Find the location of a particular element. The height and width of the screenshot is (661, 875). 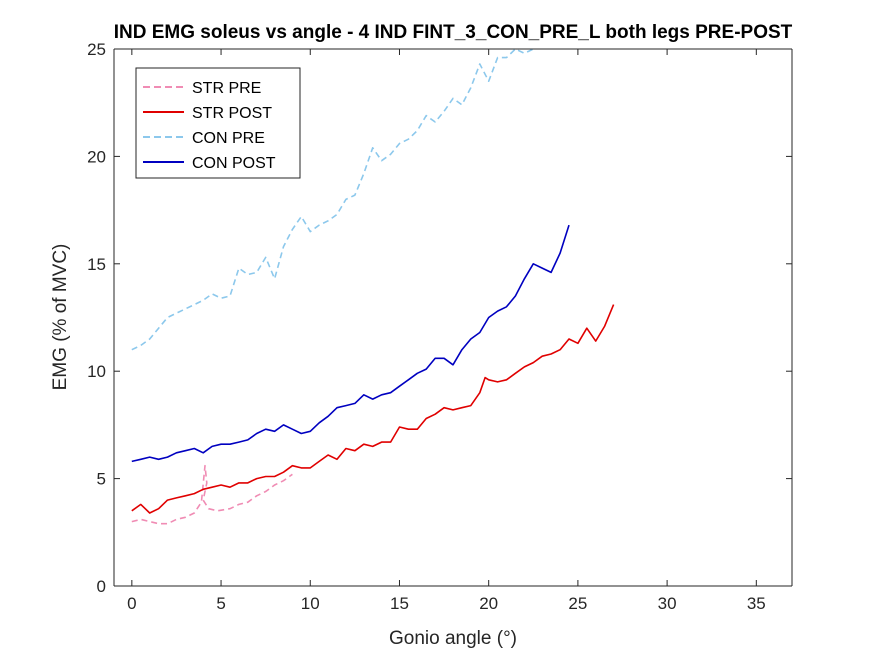

x-tick-label: 15 is located at coordinates (399, 603).